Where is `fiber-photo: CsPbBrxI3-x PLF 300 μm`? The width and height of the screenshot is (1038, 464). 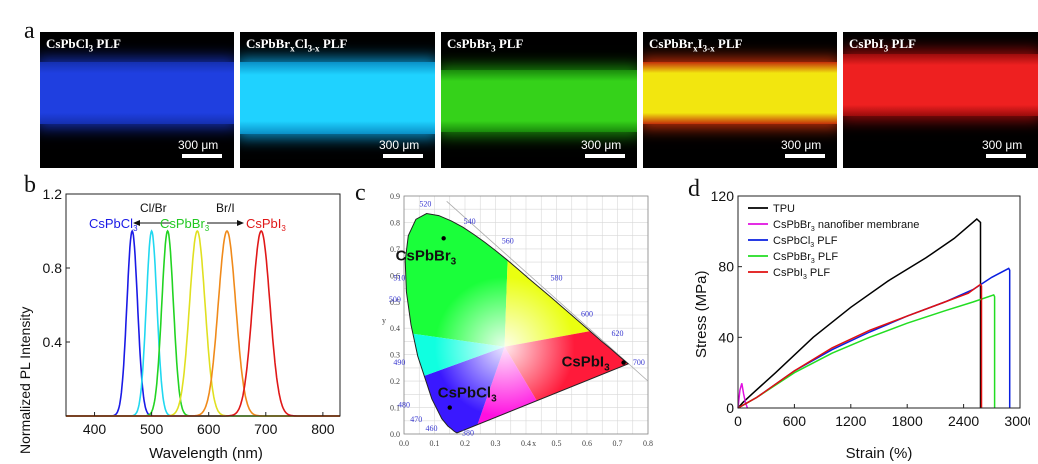
fiber-photo: CsPbBrxI3-x PLF 300 μm is located at coordinates (740, 100).